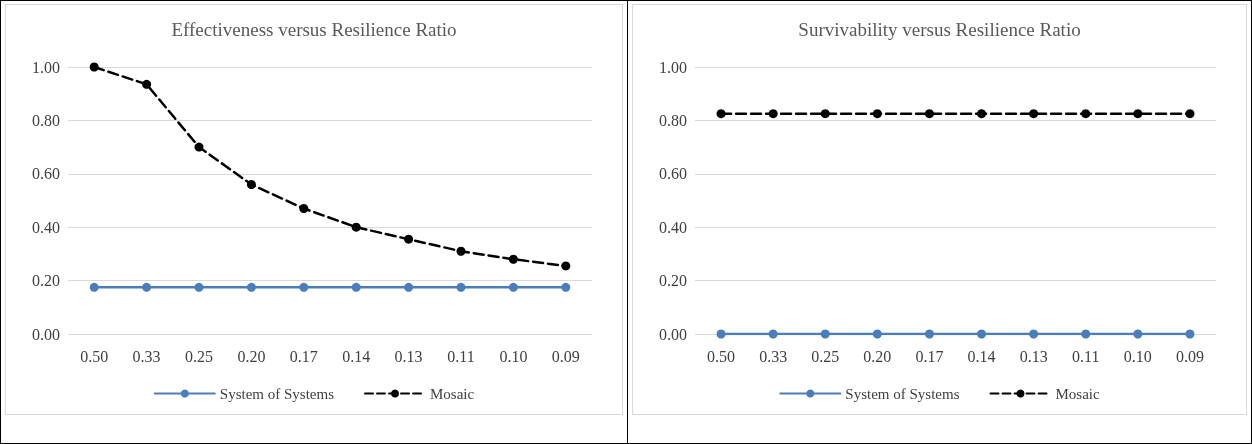 The height and width of the screenshot is (444, 1252). What do you see at coordinates (314, 29) in the screenshot?
I see `chart-title: Effectiveness versus Resilience Ratio` at bounding box center [314, 29].